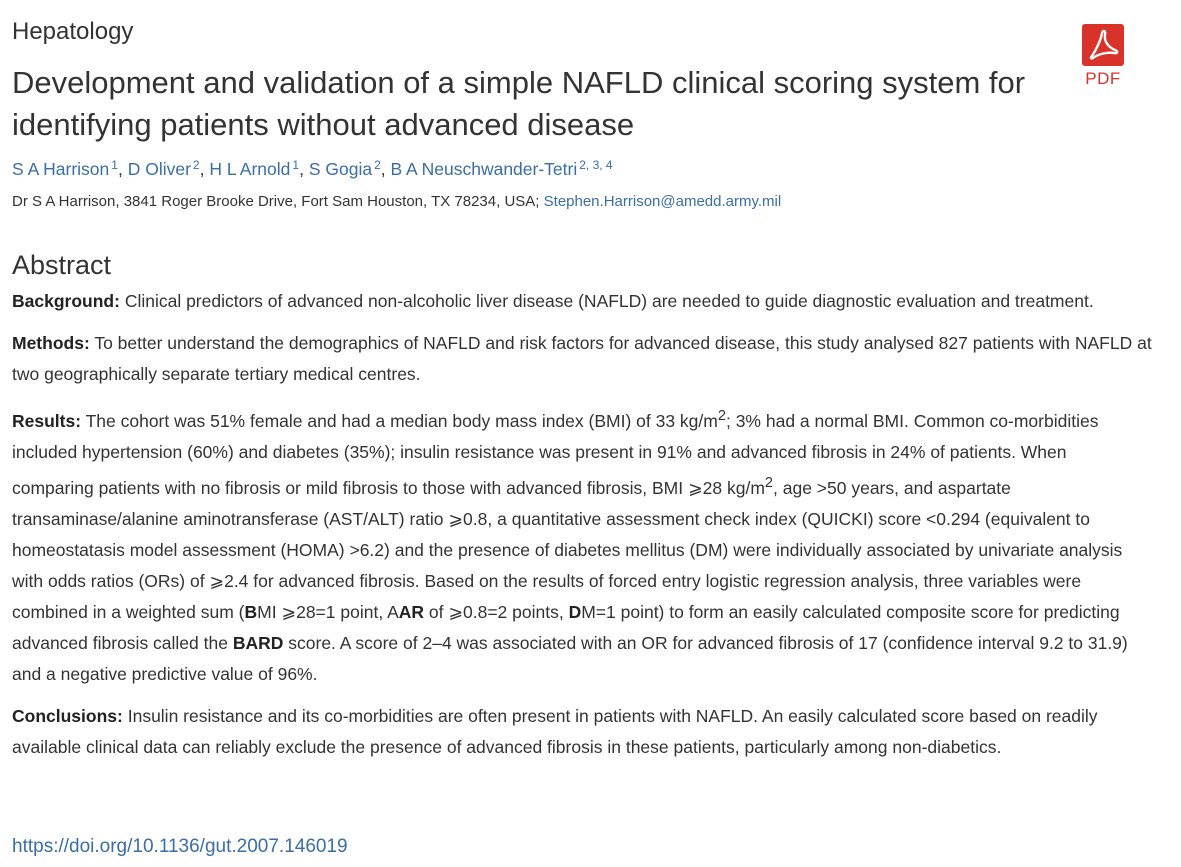 Image resolution: width=1181 pixels, height=867 pixels. What do you see at coordinates (163, 168) in the screenshot?
I see `author-link-oliver: D Oliver 2` at bounding box center [163, 168].